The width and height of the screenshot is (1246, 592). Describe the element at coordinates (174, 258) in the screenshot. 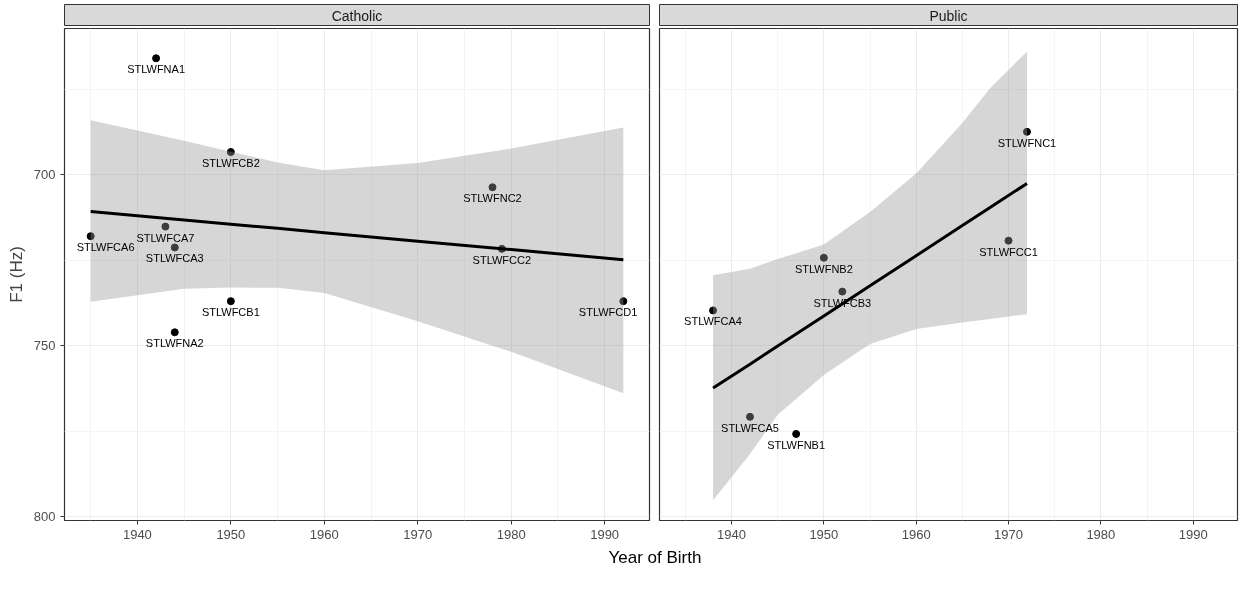

I see `annotation: STLWFCA3` at that location.